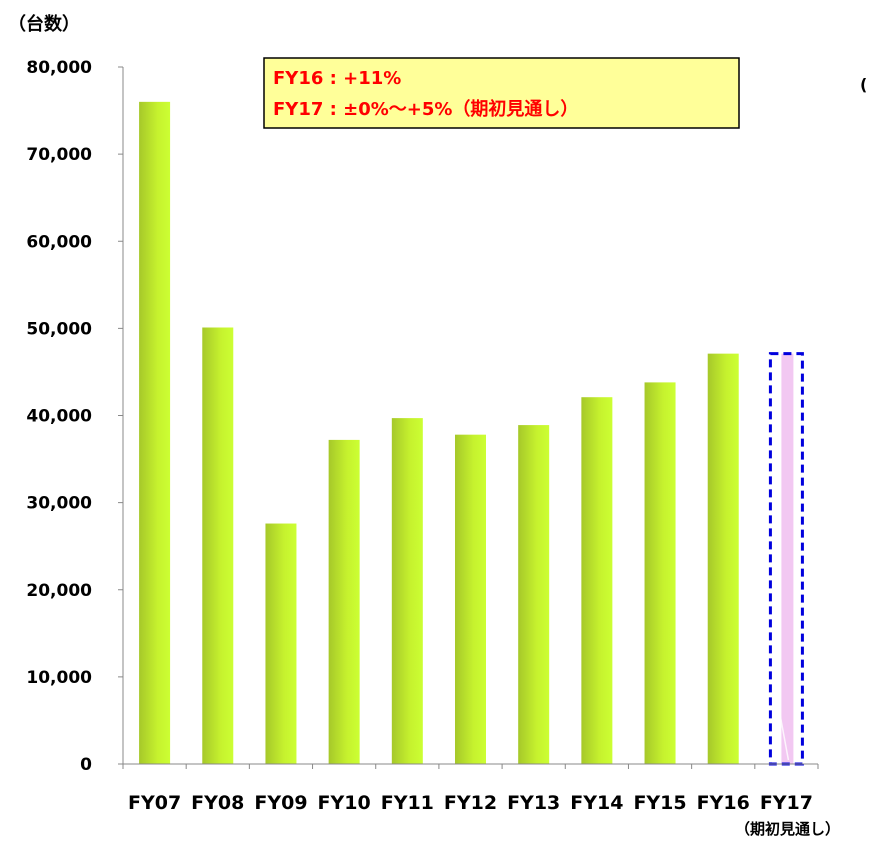 This screenshot has height=845, width=870. I want to click on bar-fy08, so click(218, 545).